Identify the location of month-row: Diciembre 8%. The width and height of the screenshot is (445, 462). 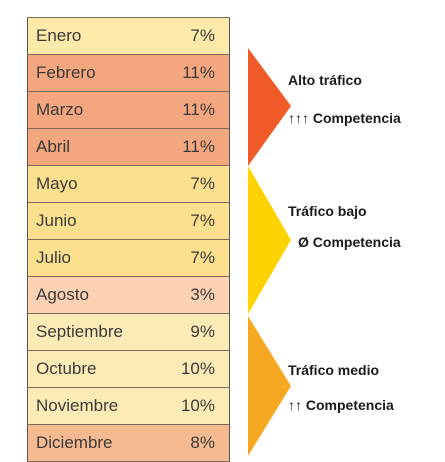
(128, 443).